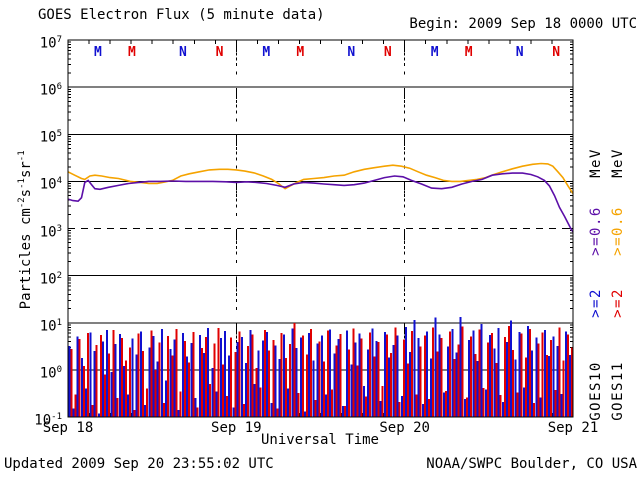 The height and width of the screenshot is (480, 640). What do you see at coordinates (68, 428) in the screenshot?
I see `x-tick-label: Sep 18` at bounding box center [68, 428].